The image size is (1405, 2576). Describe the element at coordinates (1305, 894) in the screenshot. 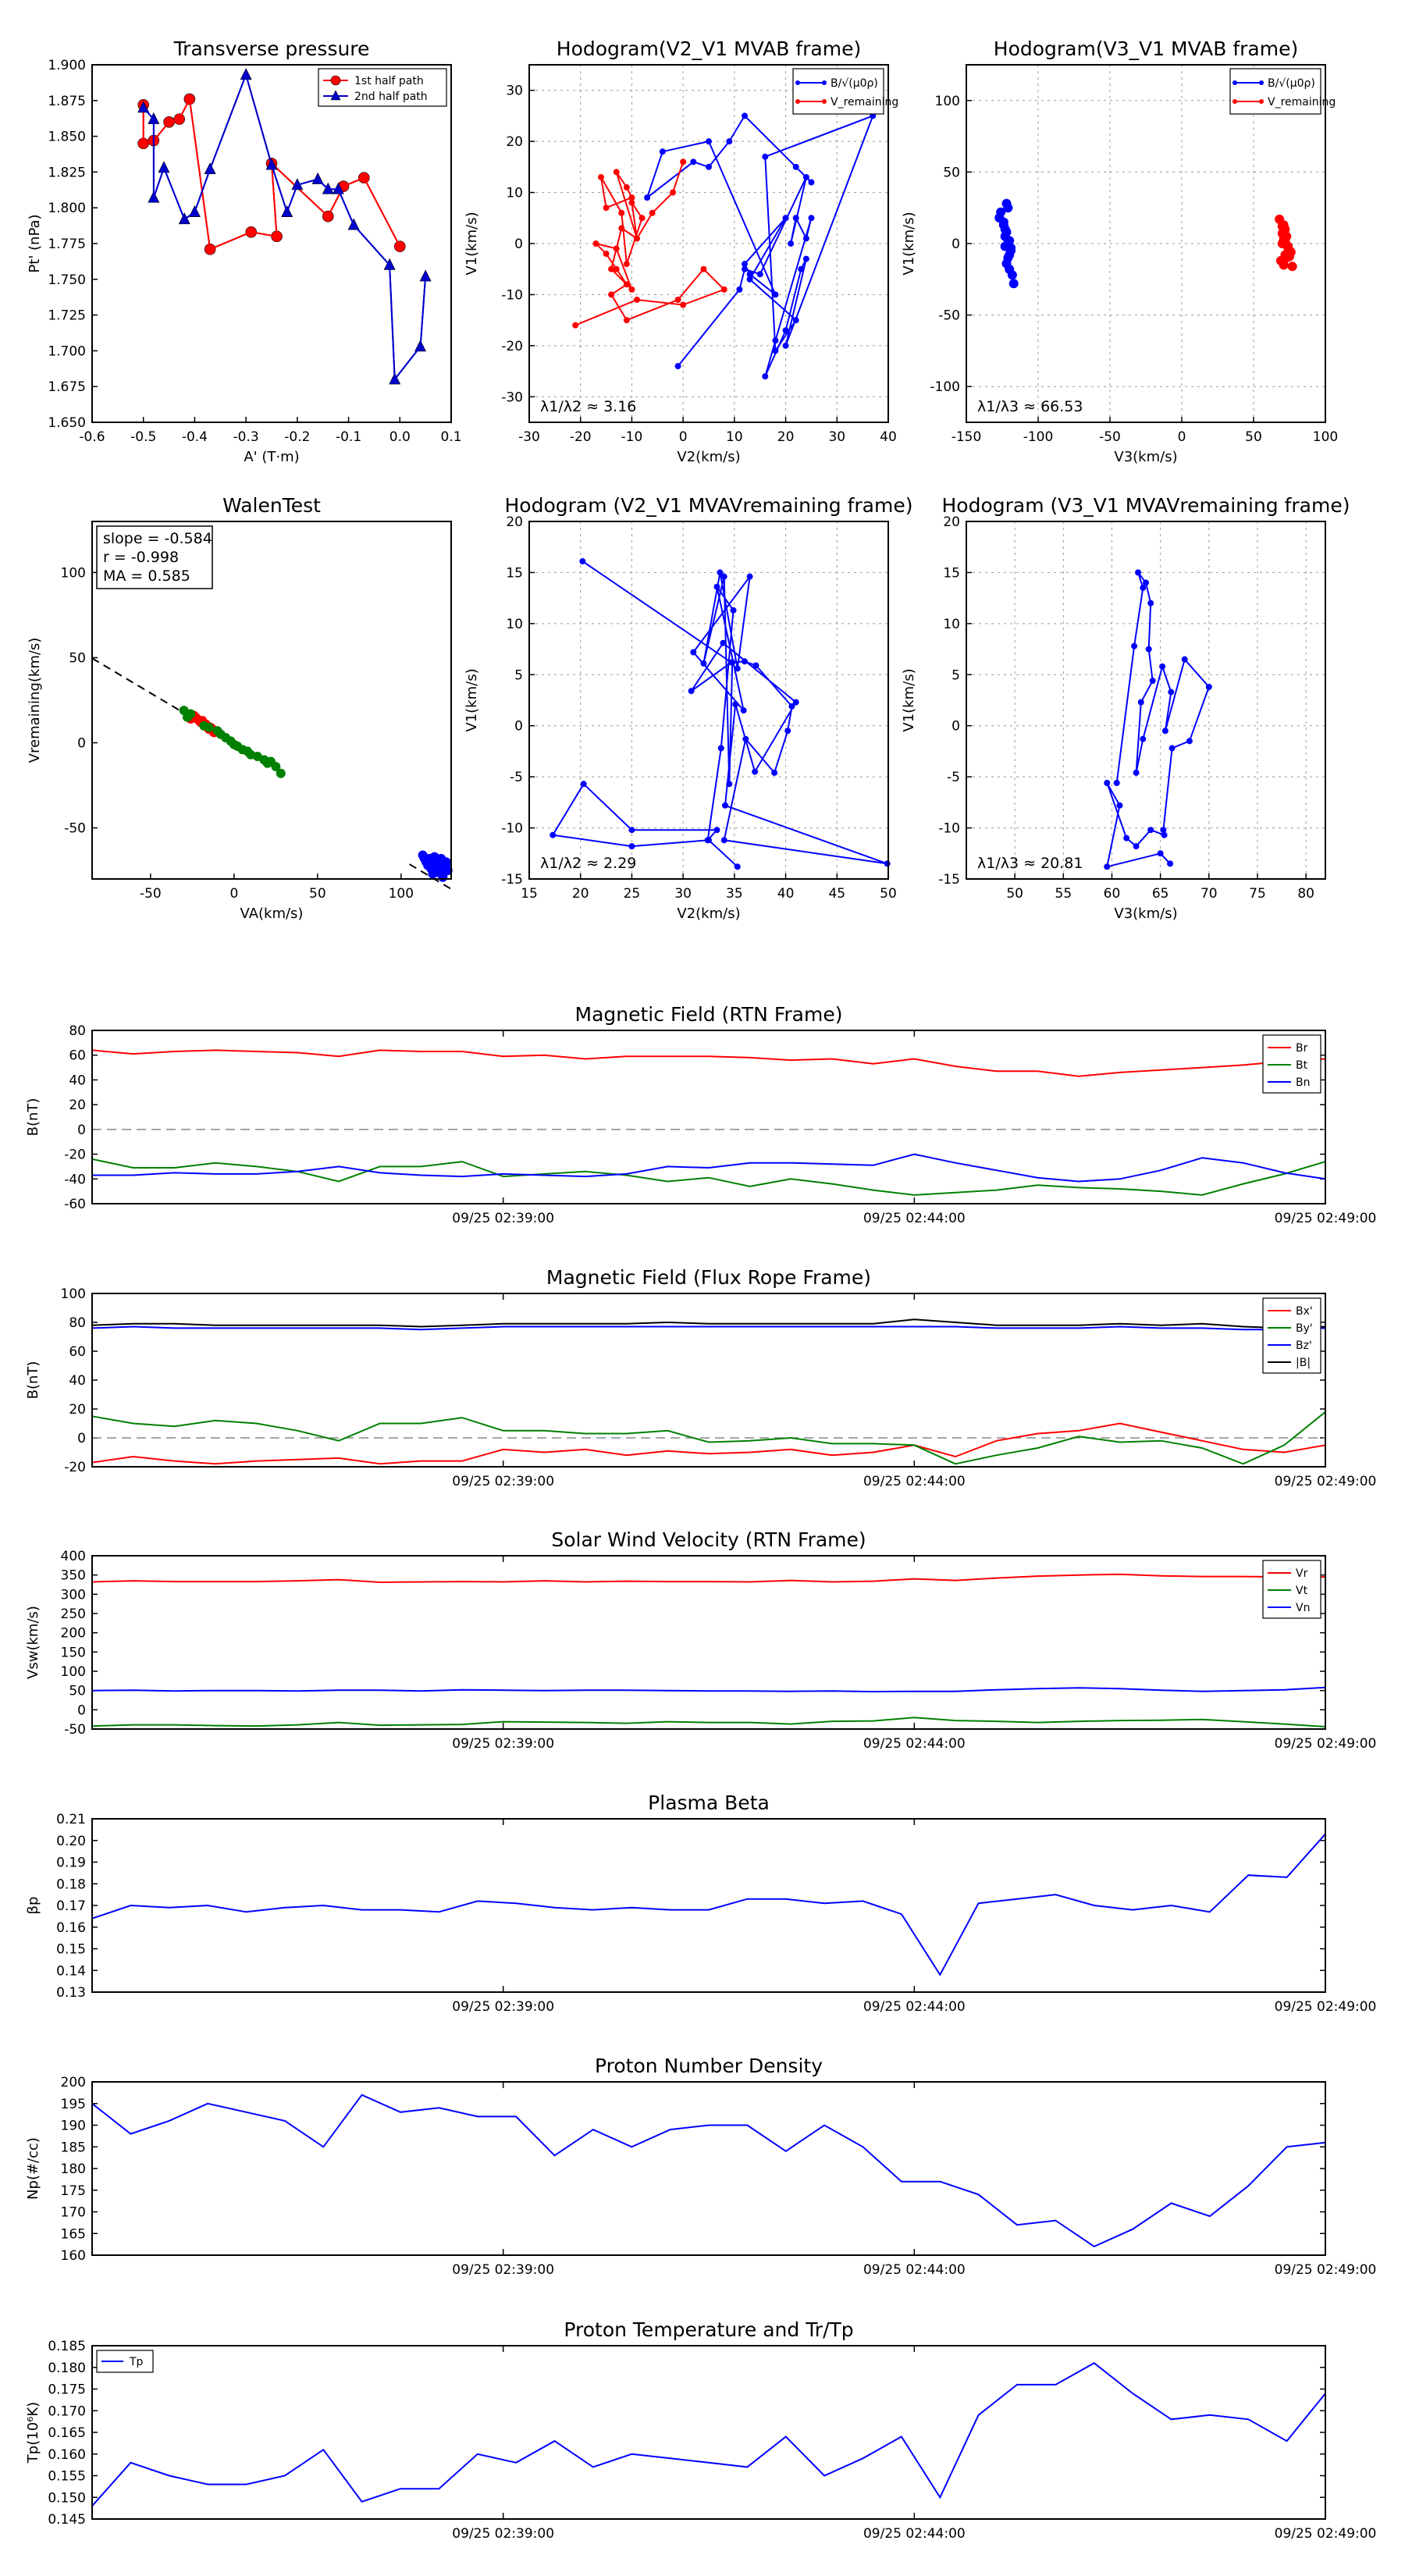

I see `hodo4-xtick-label: 80` at that location.